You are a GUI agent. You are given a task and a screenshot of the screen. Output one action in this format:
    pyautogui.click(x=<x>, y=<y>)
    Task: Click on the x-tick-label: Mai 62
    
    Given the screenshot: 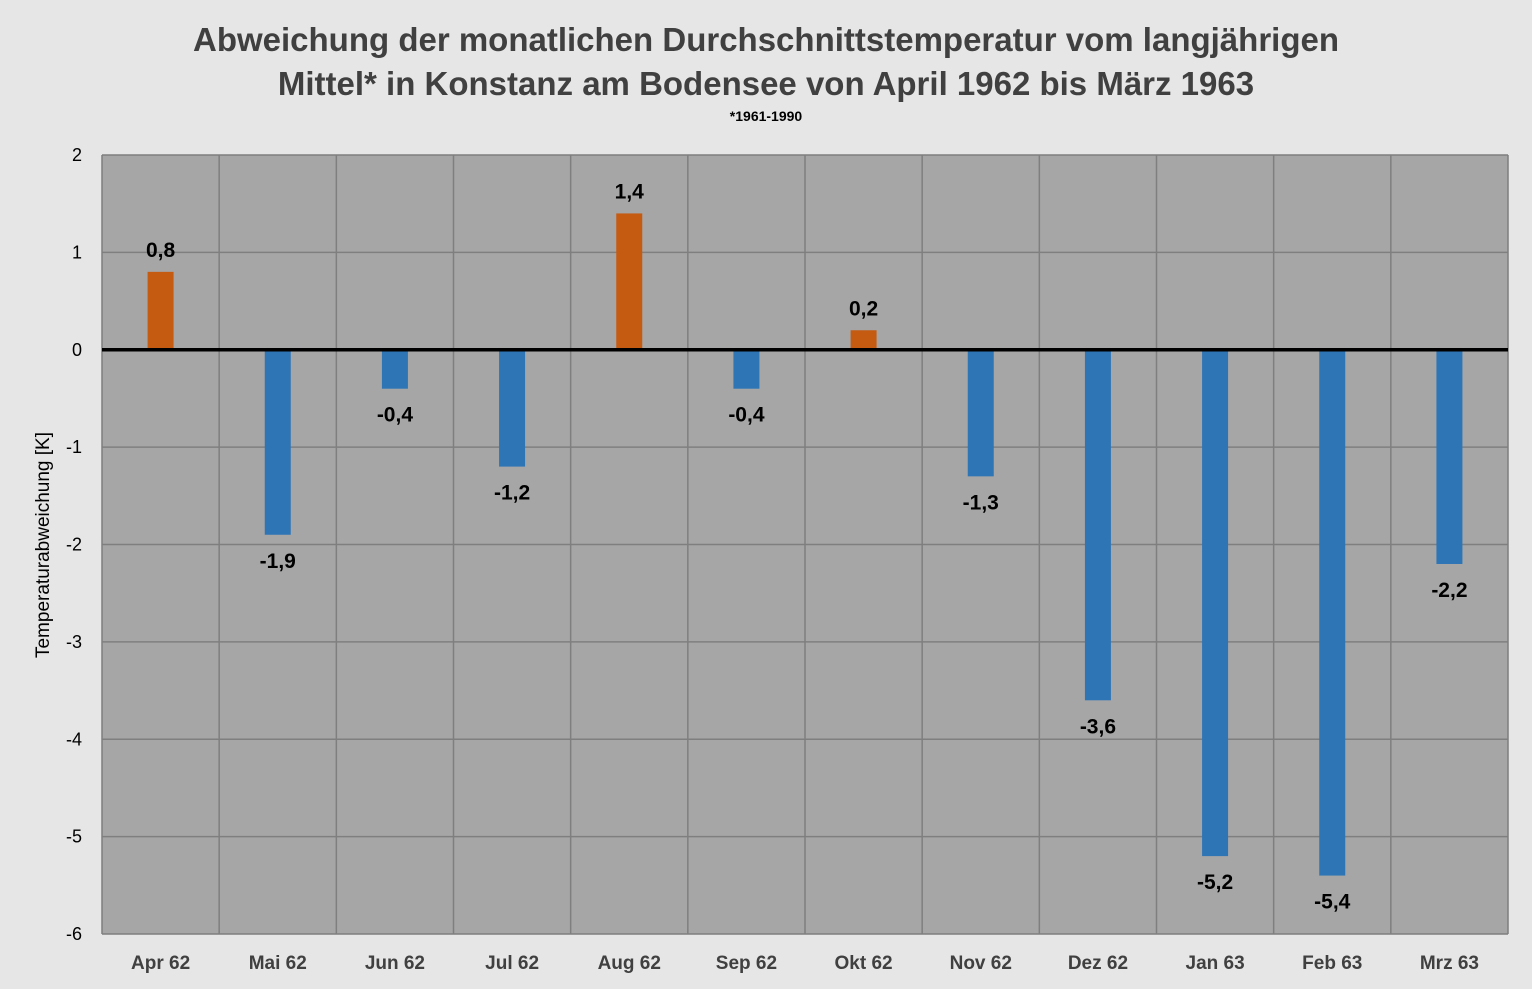 What is the action you would take?
    pyautogui.click(x=278, y=963)
    